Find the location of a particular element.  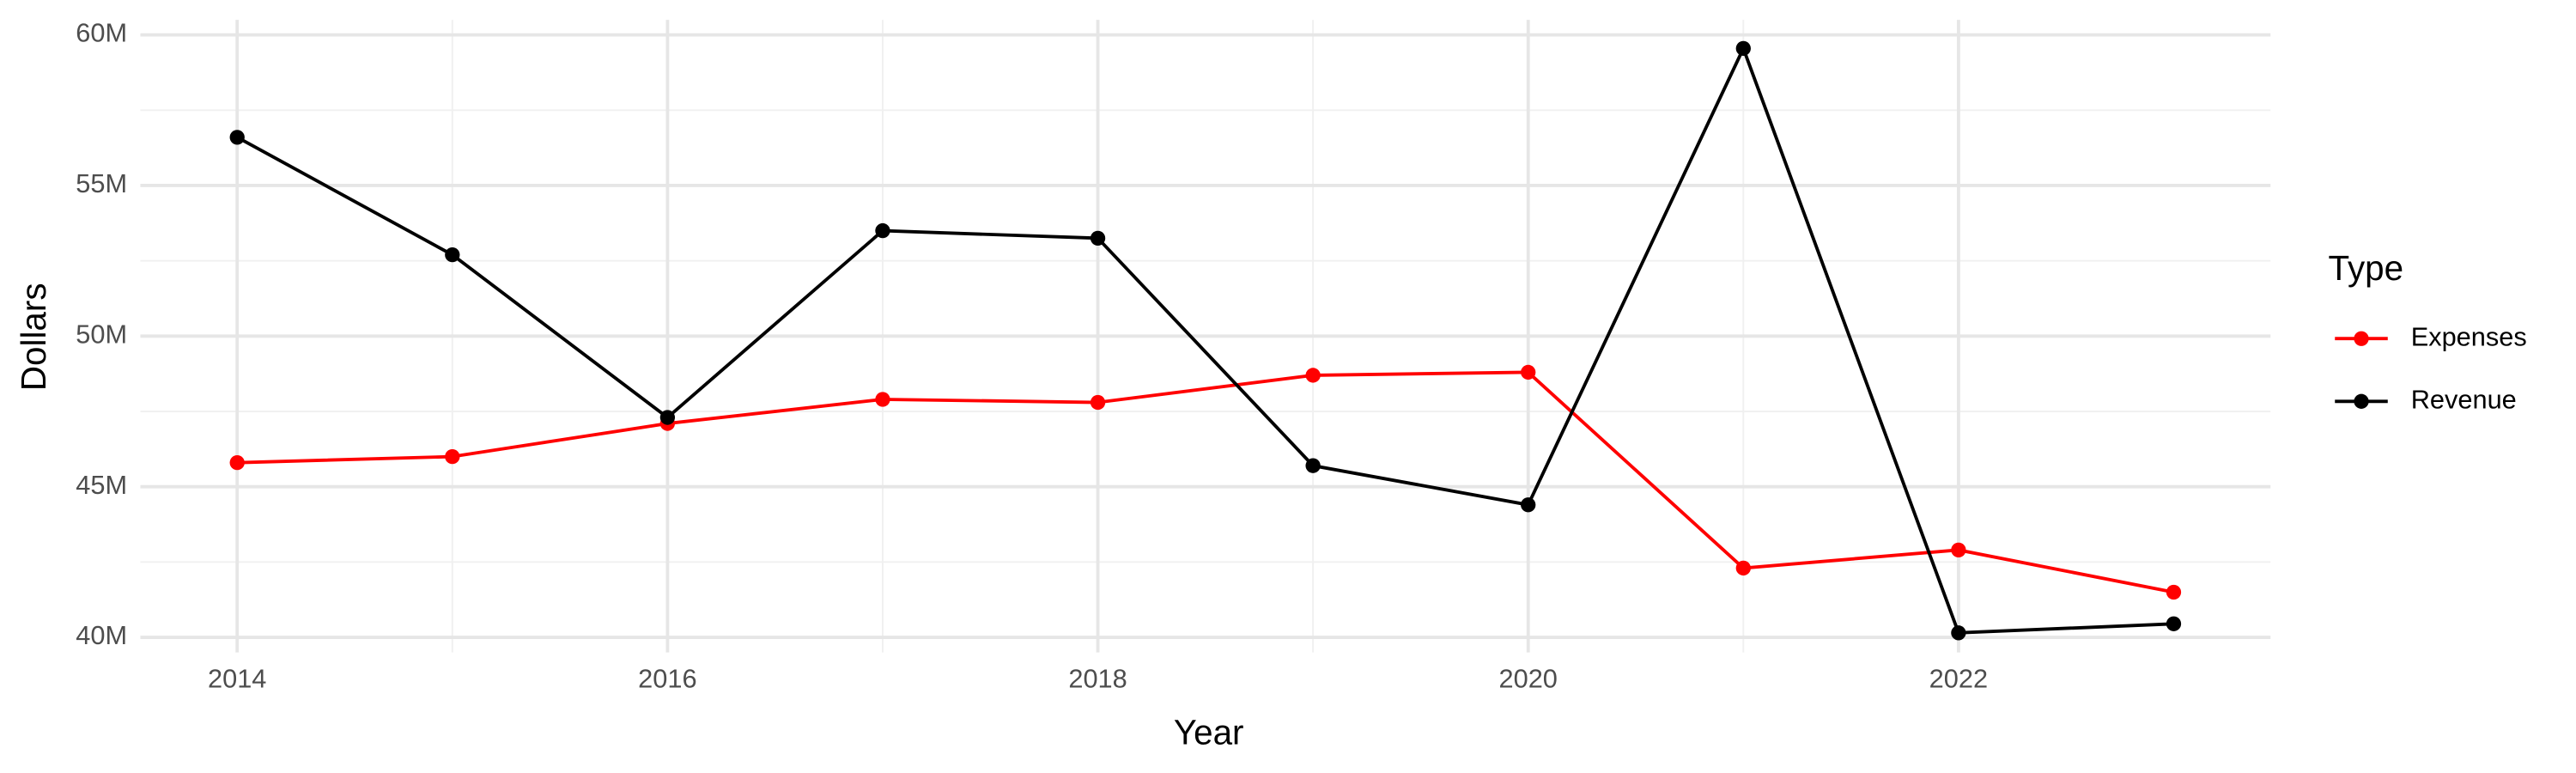

x-tick-label: 2020 is located at coordinates (1528, 678).